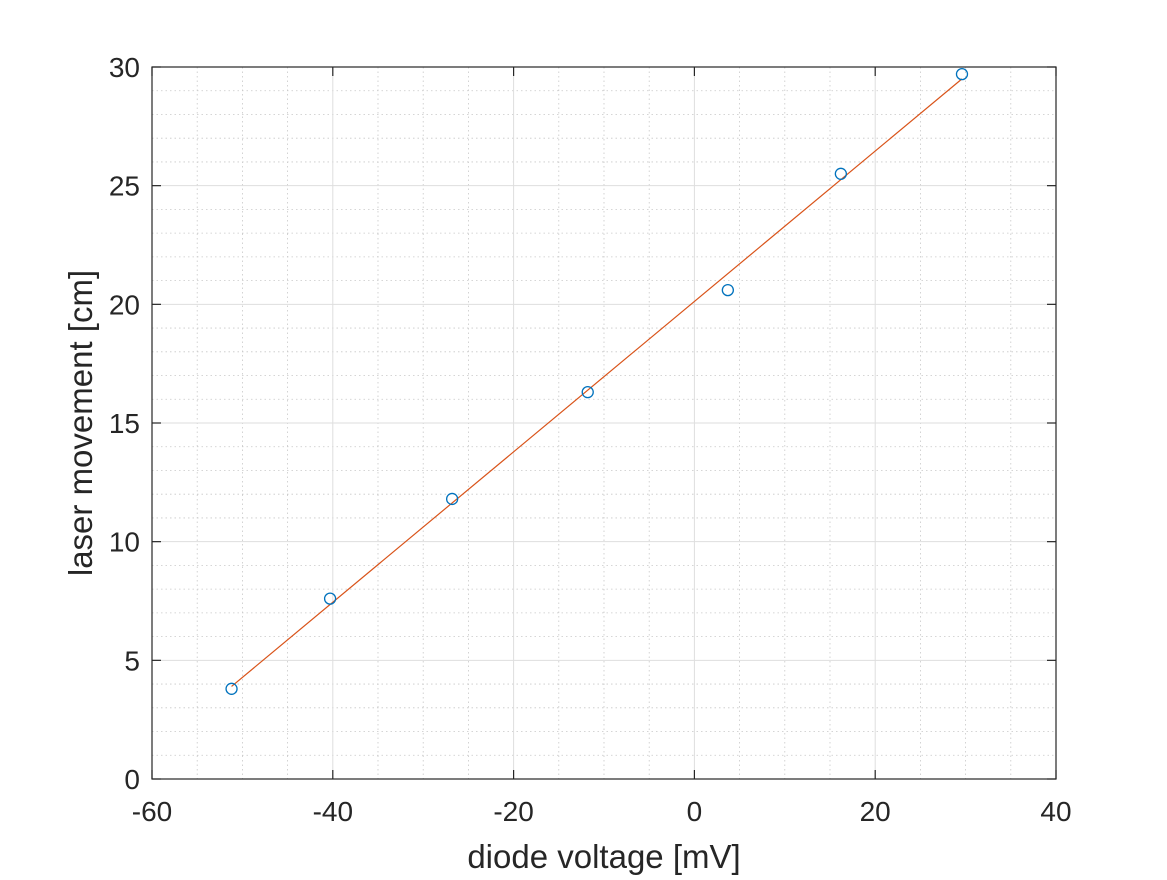 The image size is (1167, 880). Describe the element at coordinates (152, 811) in the screenshot. I see `x-tick-label: -60` at that location.